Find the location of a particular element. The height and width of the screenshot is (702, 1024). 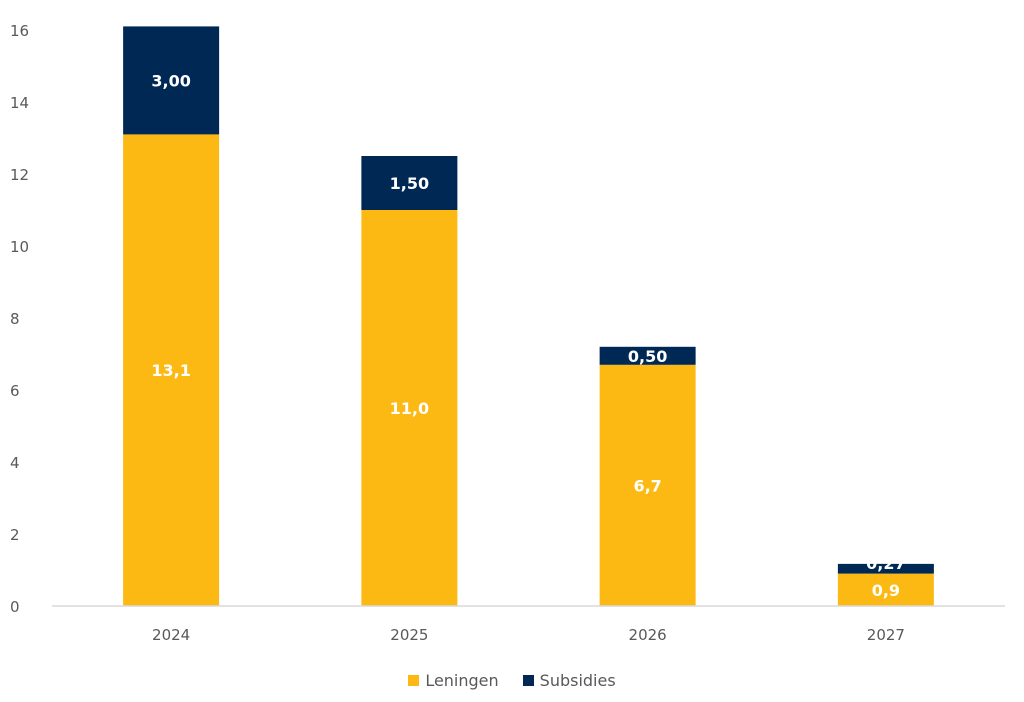

bar-subsidies-2027 is located at coordinates (885, 568).